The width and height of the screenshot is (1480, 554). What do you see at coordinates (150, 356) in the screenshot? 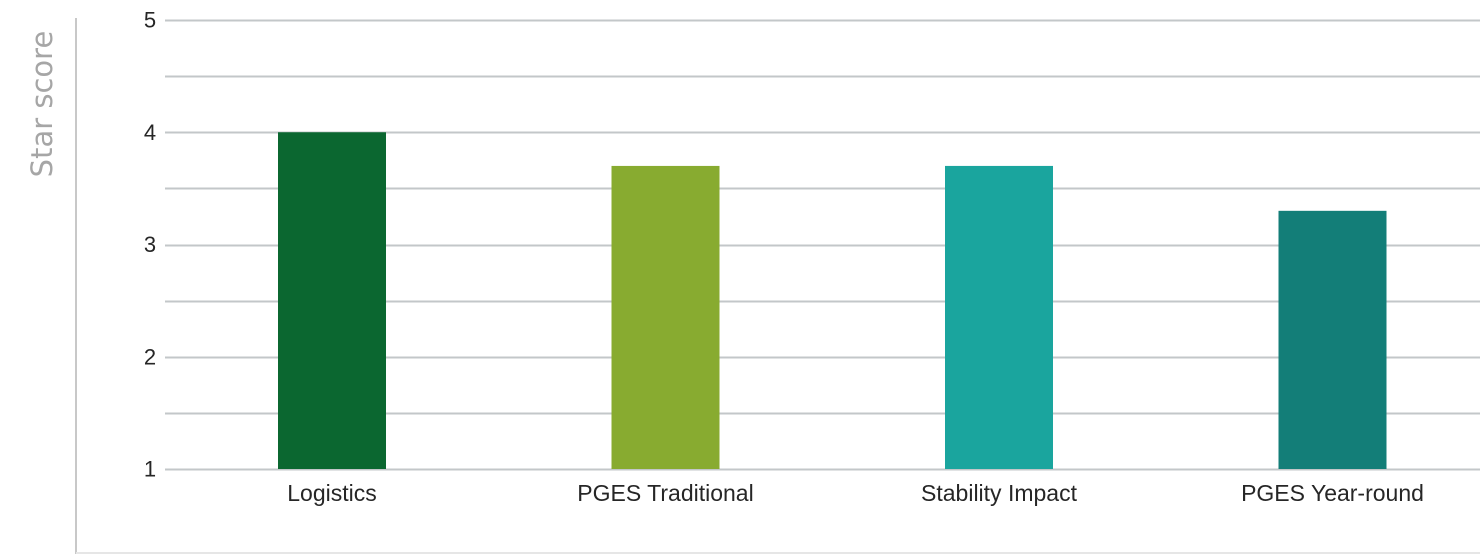
I see `y-tick-label: 2` at bounding box center [150, 356].